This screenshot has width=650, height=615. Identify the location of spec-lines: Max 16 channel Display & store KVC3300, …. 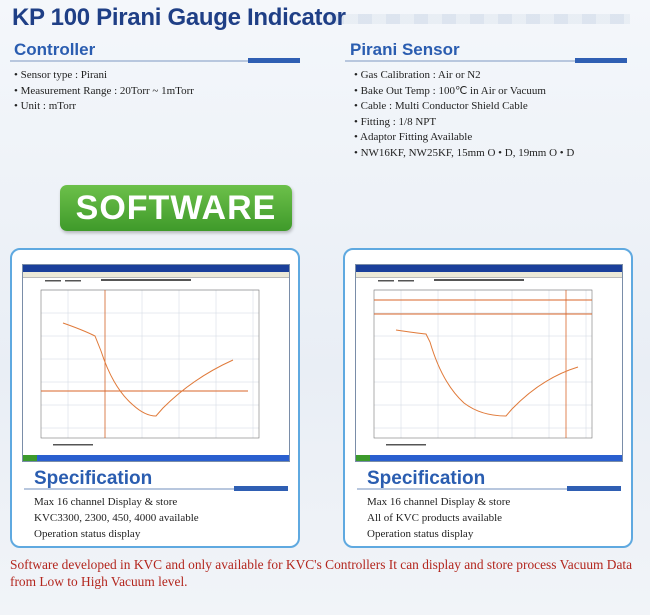
(116, 518).